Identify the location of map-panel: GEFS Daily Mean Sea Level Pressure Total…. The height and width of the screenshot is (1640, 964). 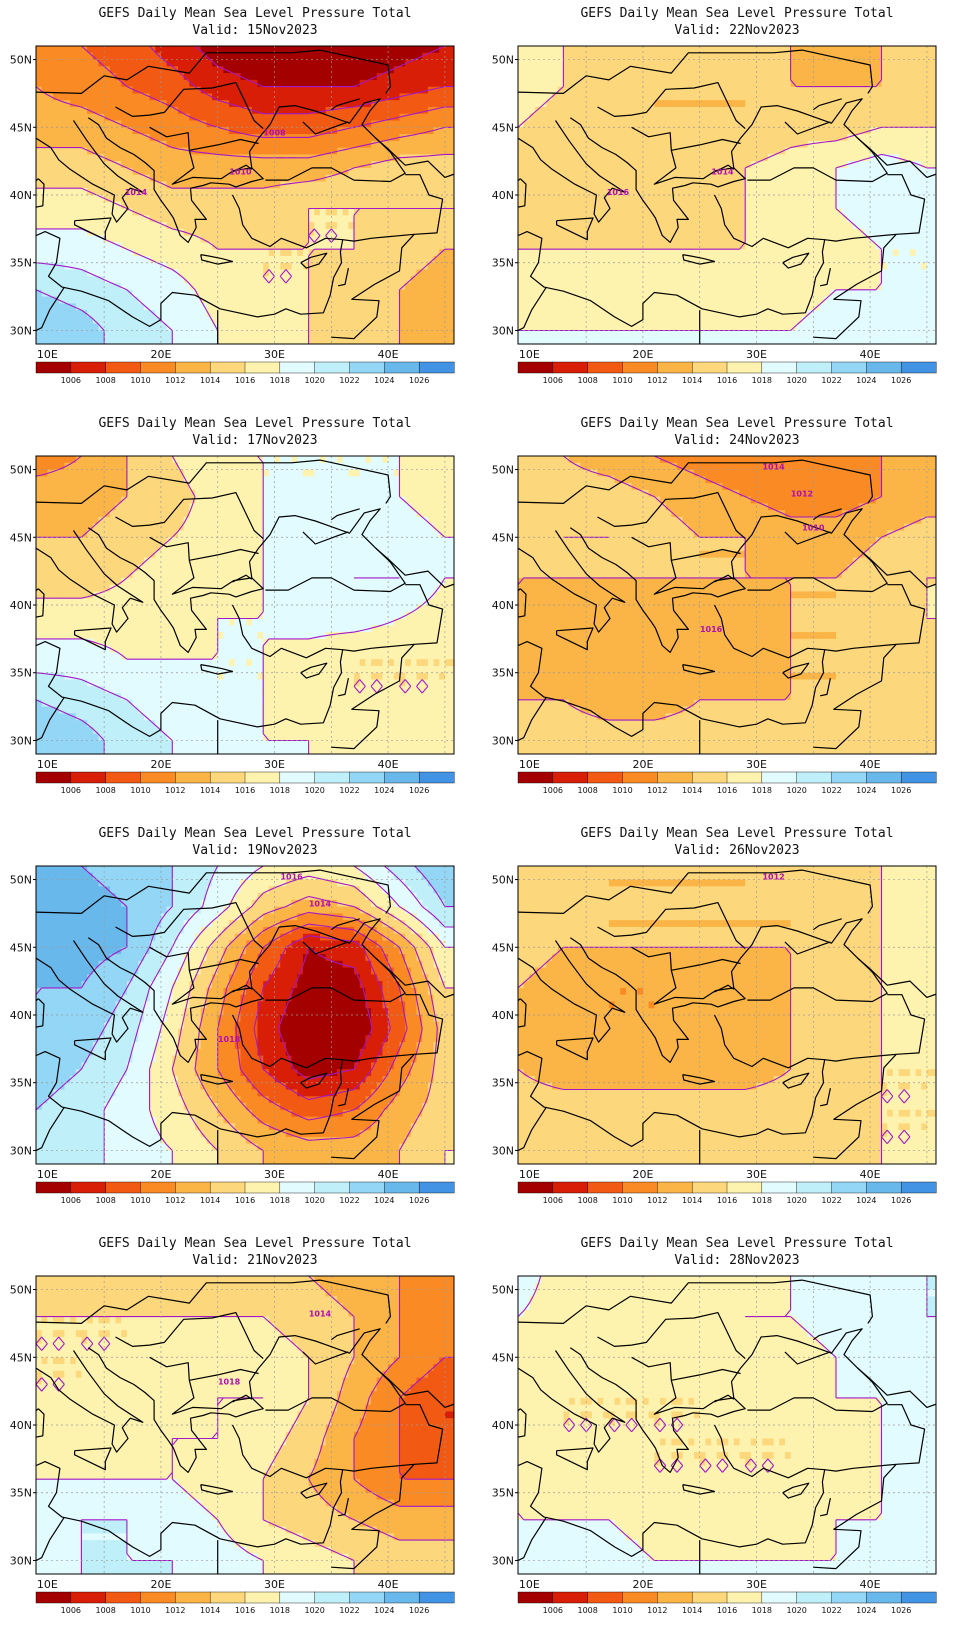
(240, 1435).